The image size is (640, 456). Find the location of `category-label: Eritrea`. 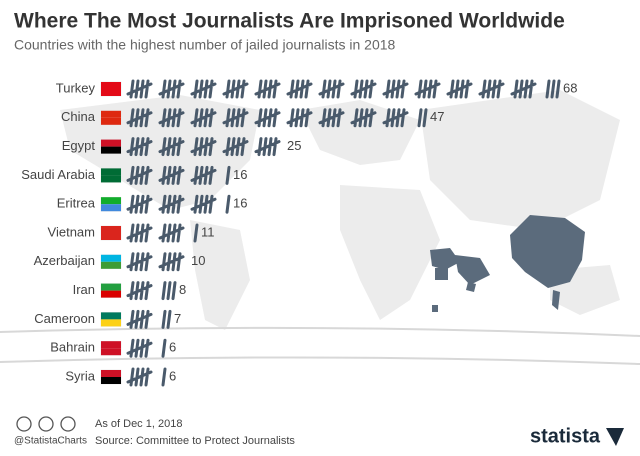

category-label: Eritrea is located at coordinates (76, 203).